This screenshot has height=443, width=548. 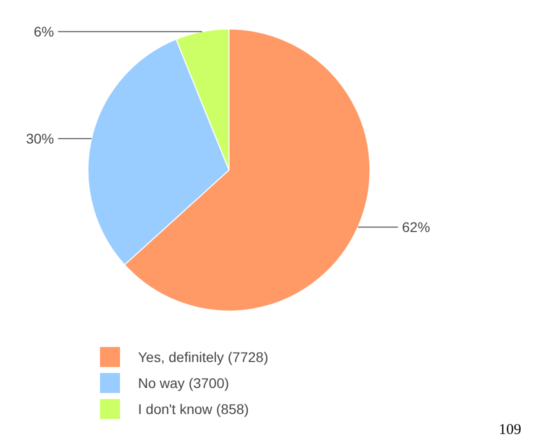 I want to click on text: 109, so click(x=510, y=430).